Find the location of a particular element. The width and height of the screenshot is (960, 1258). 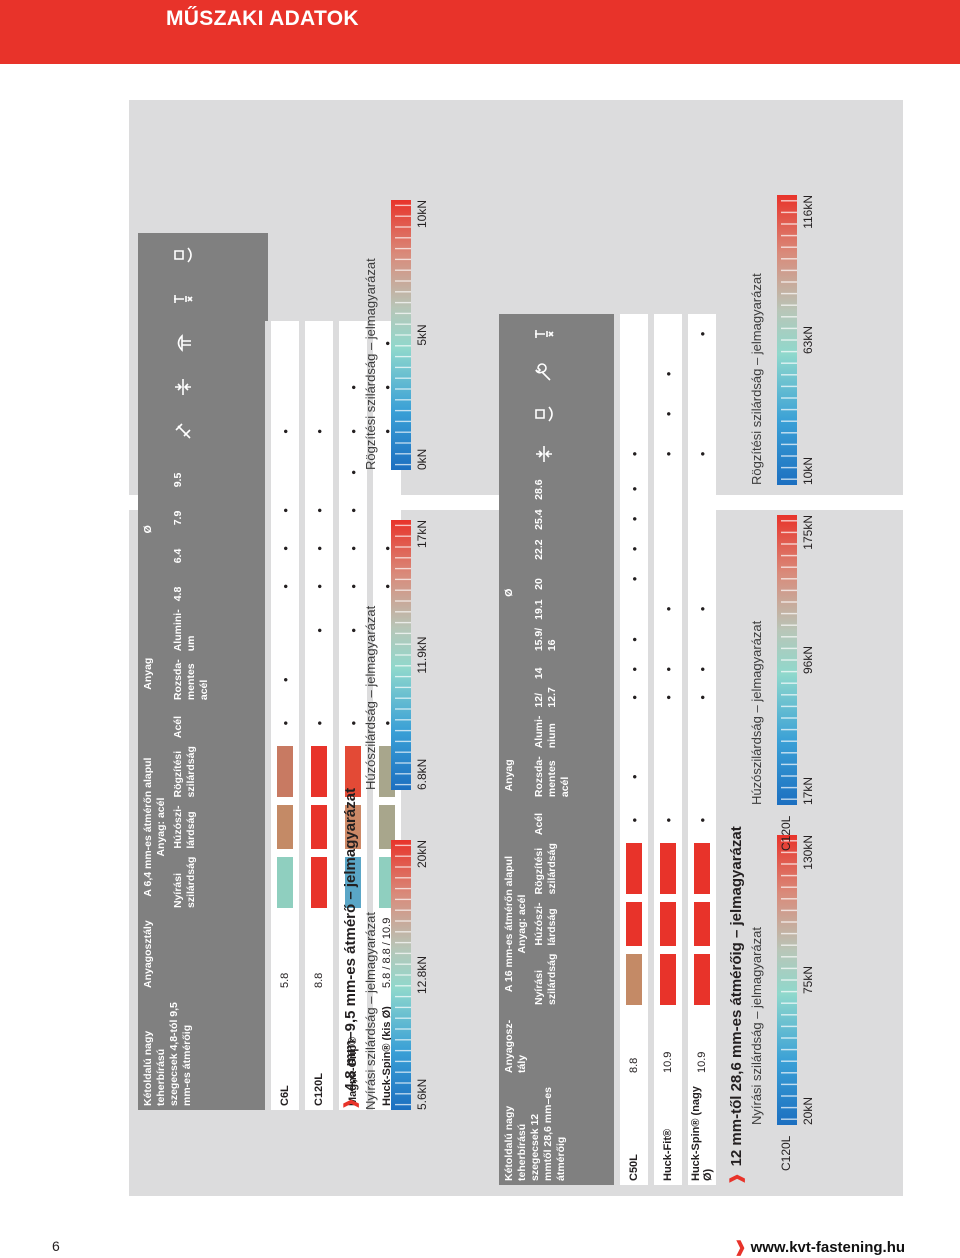

legend-tick: 130kN is located at coordinates (808, 852).